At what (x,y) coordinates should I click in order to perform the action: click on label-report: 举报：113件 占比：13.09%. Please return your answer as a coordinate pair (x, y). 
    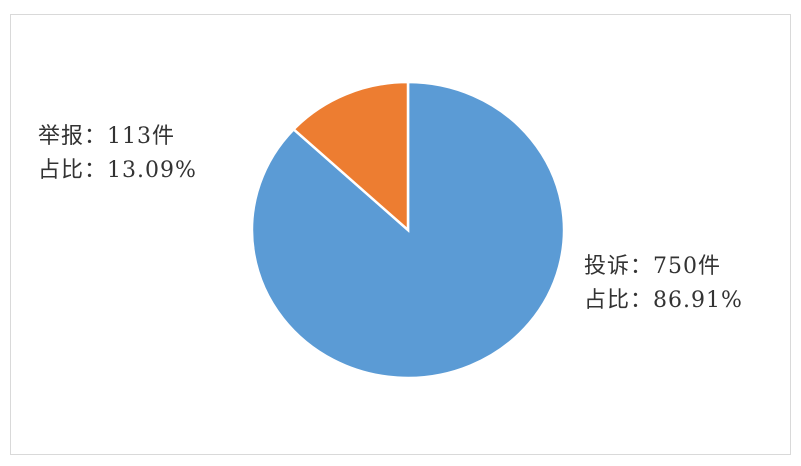
    Looking at the image, I should click on (117, 154).